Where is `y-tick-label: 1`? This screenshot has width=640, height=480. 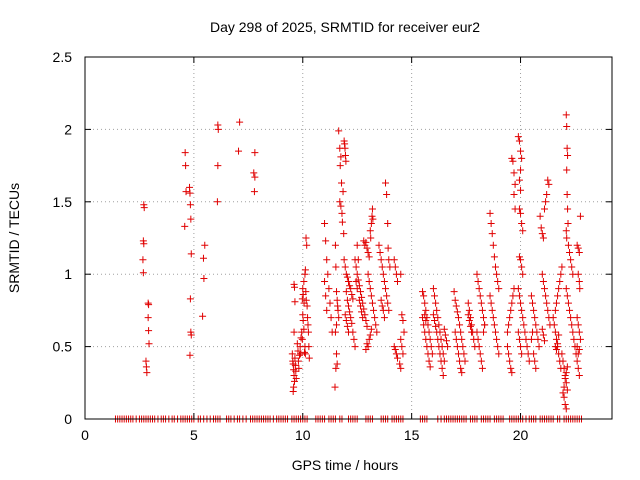
y-tick-label: 1 is located at coordinates (68, 274).